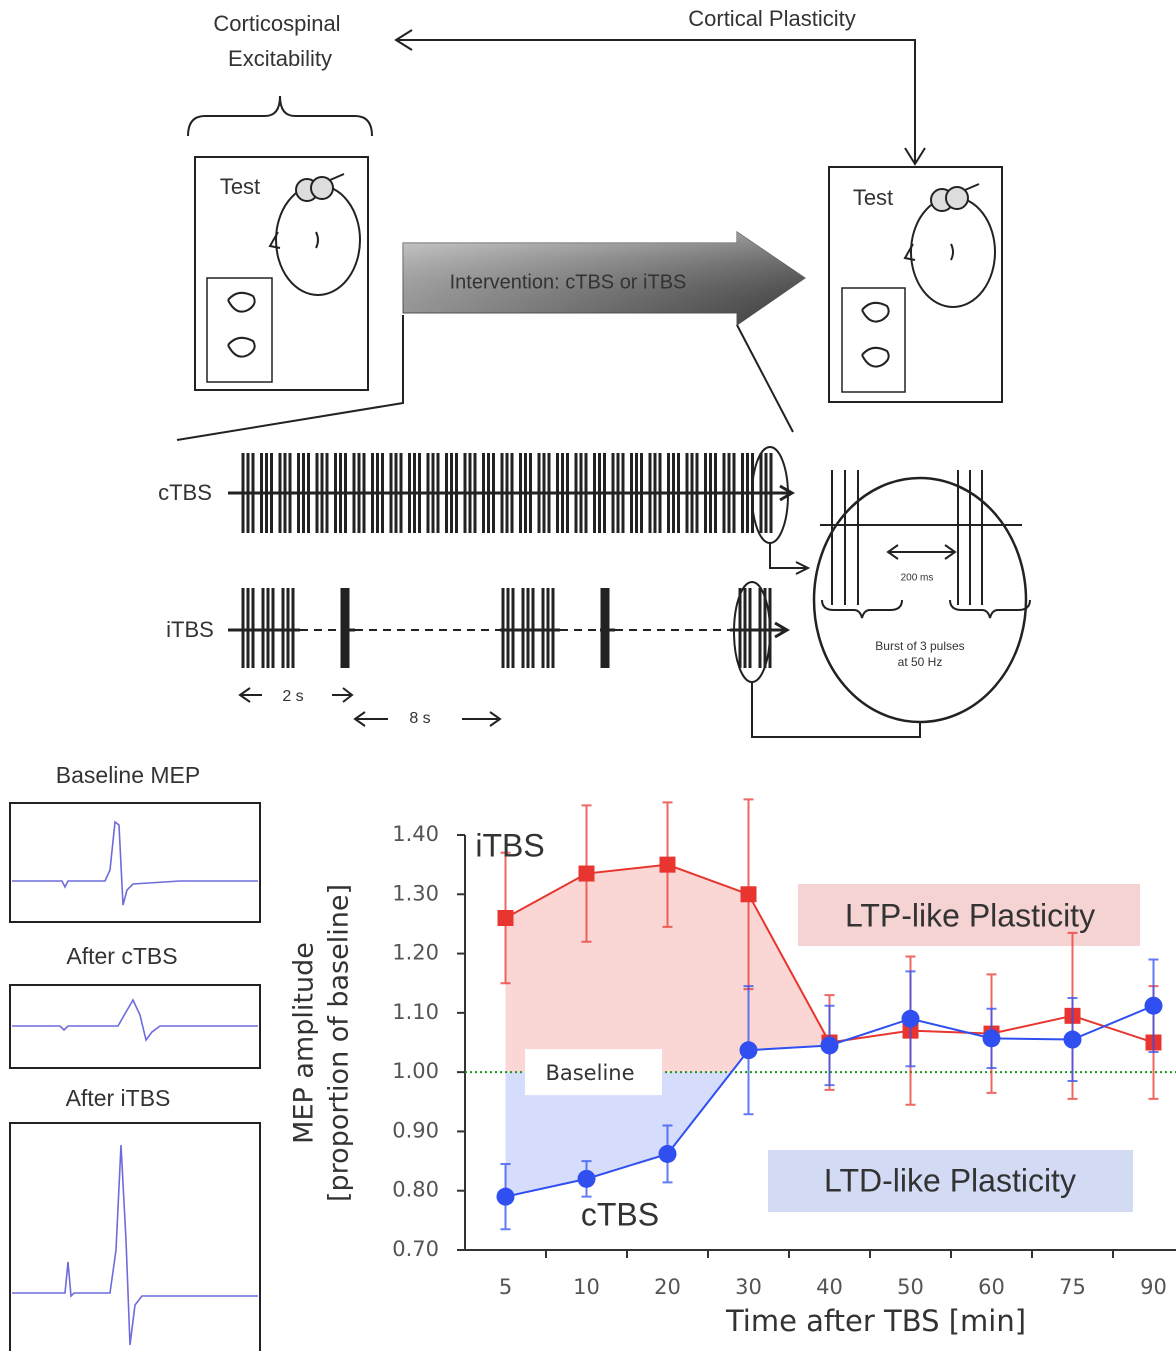  What do you see at coordinates (920, 662) in the screenshot?
I see `label: at 50 Hz` at bounding box center [920, 662].